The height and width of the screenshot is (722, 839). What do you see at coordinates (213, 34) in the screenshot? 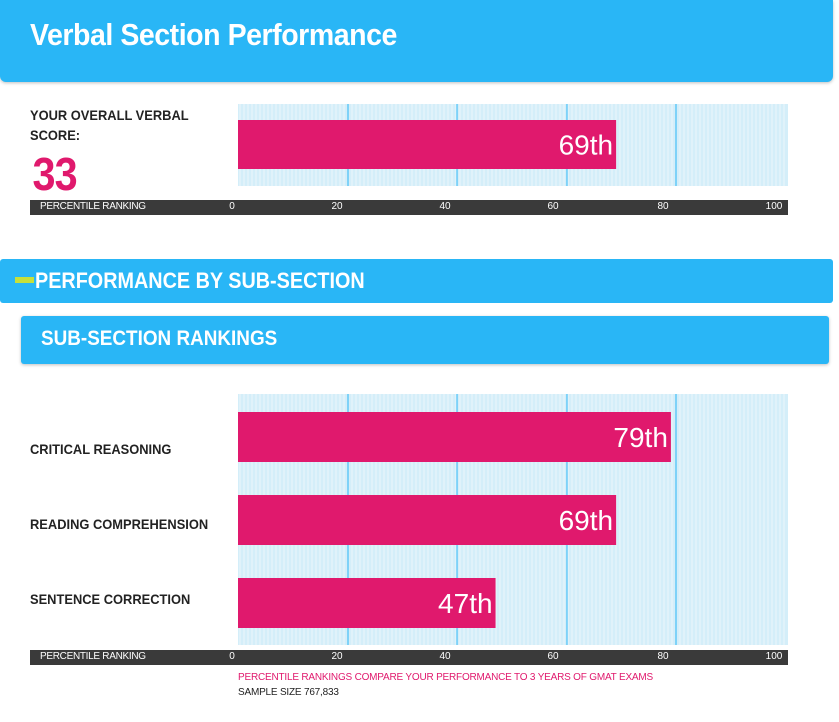
I see `page-title: Verbal Section Performance` at bounding box center [213, 34].